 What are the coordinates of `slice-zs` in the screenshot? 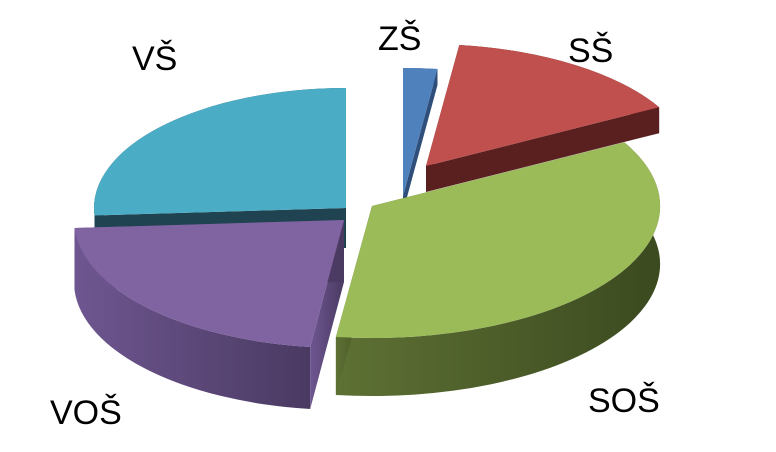 It's located at (420, 131).